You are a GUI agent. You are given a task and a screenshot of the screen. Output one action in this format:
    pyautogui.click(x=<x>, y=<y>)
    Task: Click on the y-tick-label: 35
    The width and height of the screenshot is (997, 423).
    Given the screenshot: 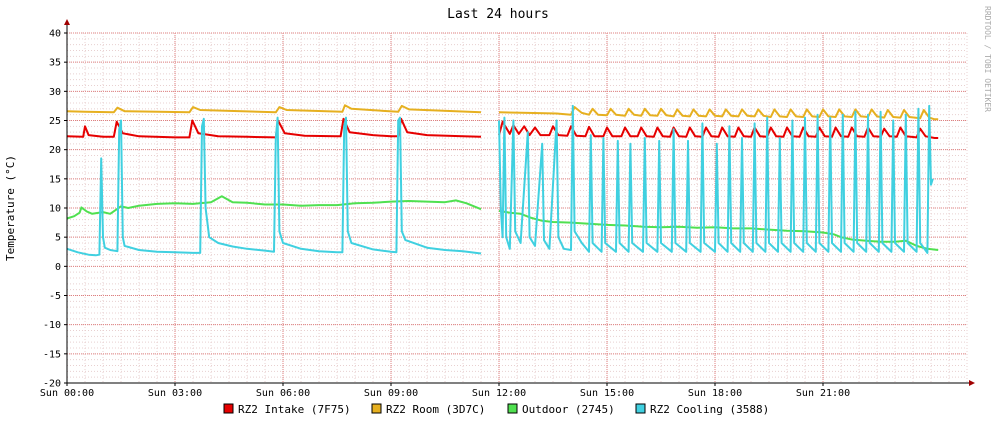 What is the action you would take?
    pyautogui.click(x=55, y=63)
    